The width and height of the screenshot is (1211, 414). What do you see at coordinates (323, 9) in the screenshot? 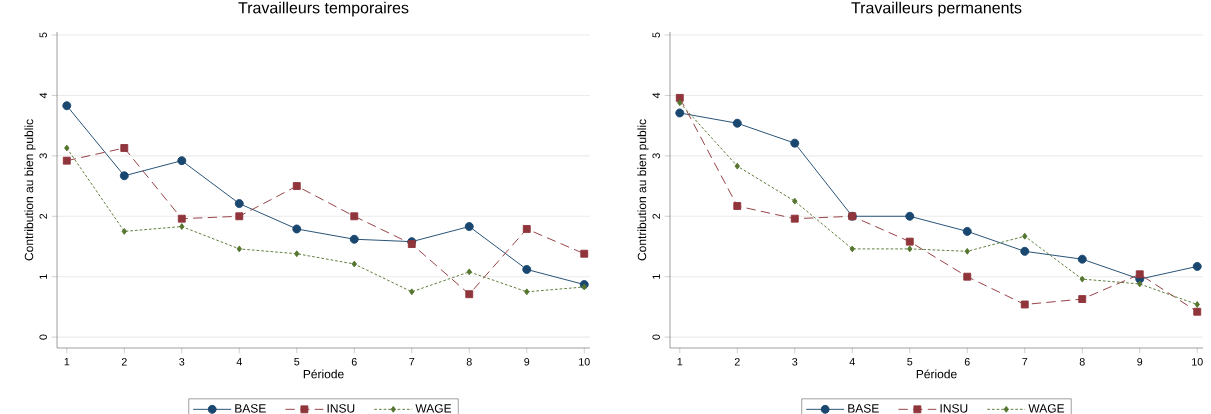
I see `chart-title: Travailleurs temporaires` at bounding box center [323, 9].